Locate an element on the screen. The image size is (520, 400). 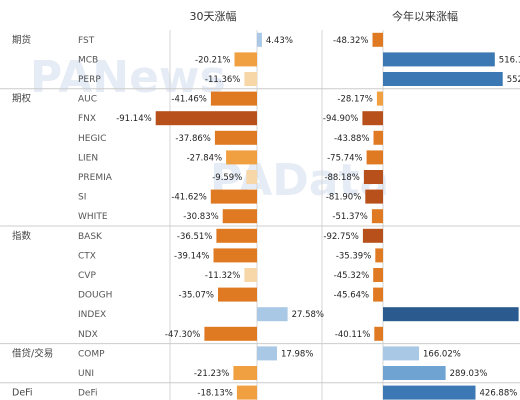
category-label: FNX is located at coordinates (87, 119).